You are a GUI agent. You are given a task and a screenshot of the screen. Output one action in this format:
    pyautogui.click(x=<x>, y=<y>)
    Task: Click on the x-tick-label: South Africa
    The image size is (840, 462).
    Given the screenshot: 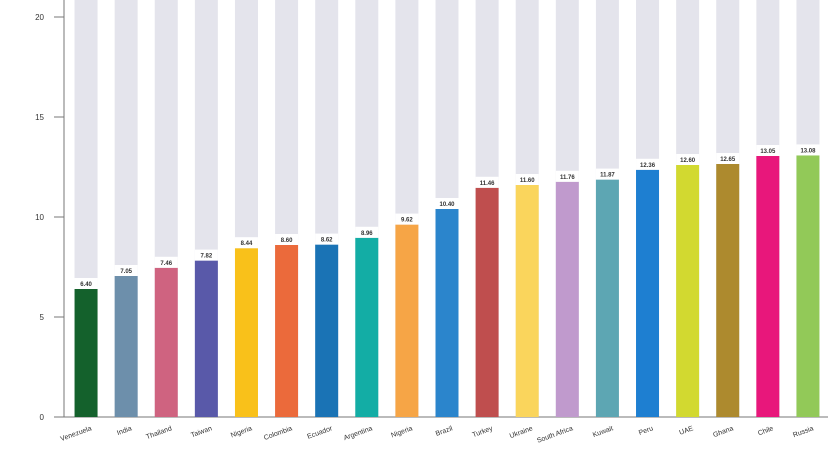 What is the action you would take?
    pyautogui.click(x=555, y=435)
    